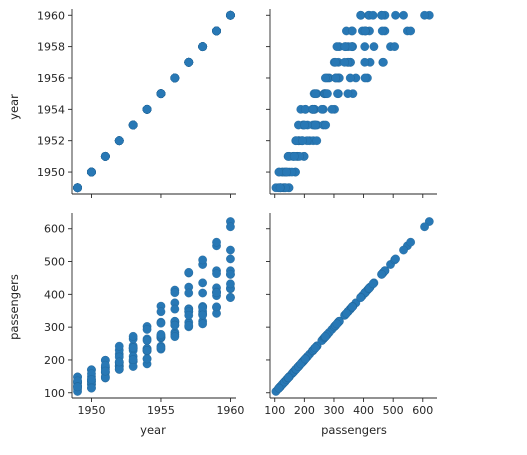  I want to click on xlabel-year: year, so click(153, 430).